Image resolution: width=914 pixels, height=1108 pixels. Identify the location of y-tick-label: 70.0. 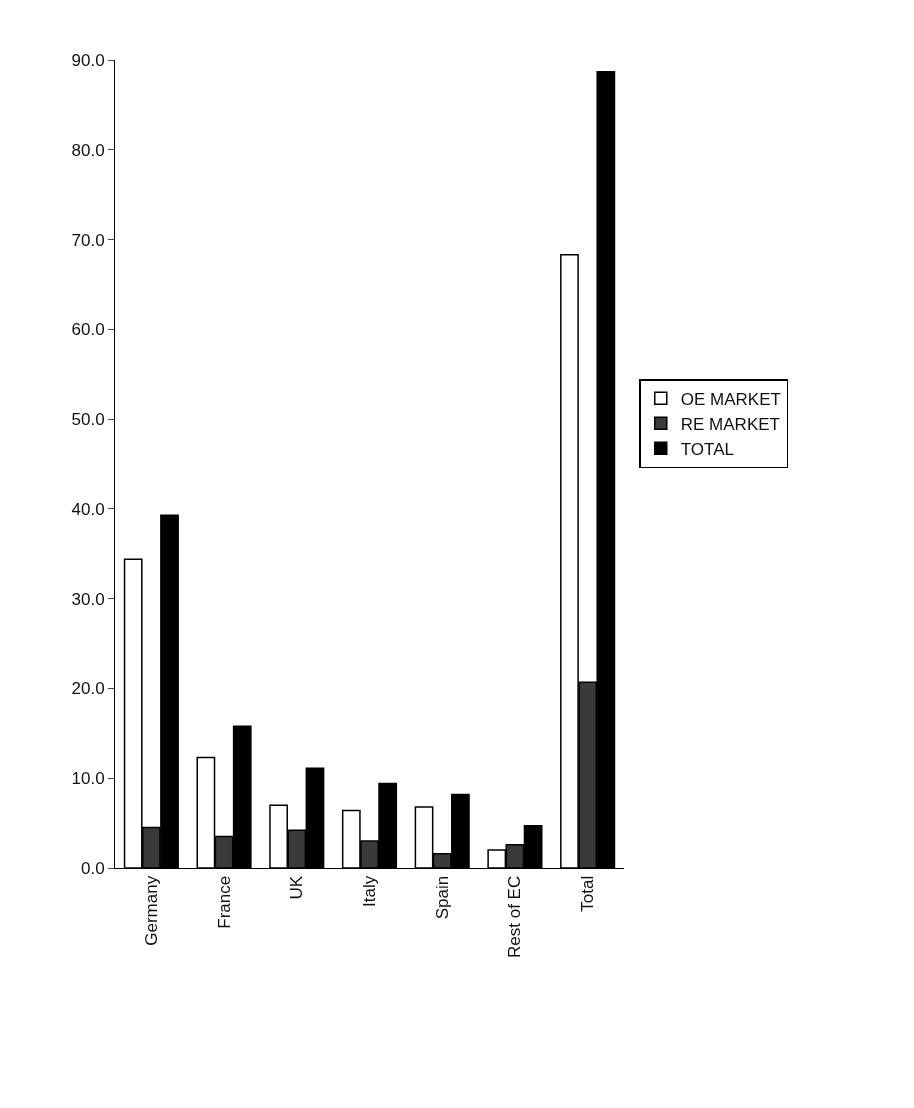
(88, 240).